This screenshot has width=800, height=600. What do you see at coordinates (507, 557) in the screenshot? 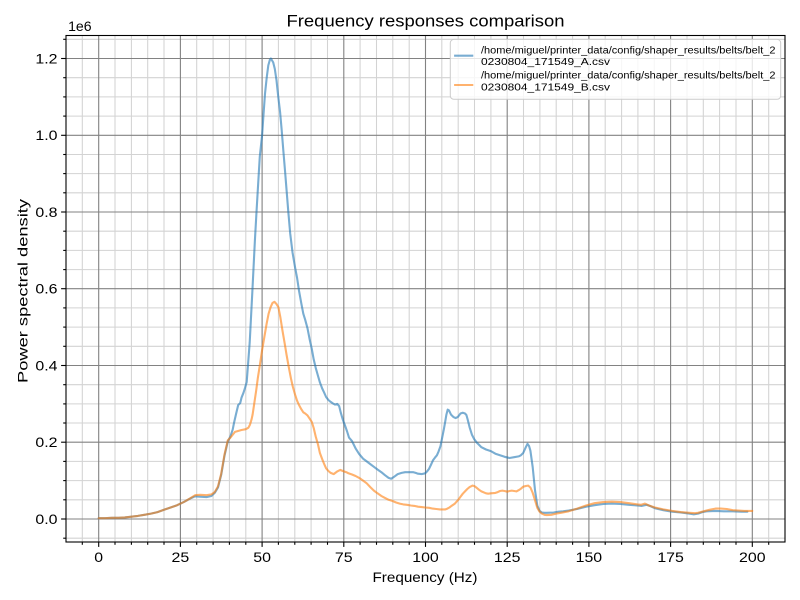
I see `svg-text: 125` at bounding box center [507, 557].